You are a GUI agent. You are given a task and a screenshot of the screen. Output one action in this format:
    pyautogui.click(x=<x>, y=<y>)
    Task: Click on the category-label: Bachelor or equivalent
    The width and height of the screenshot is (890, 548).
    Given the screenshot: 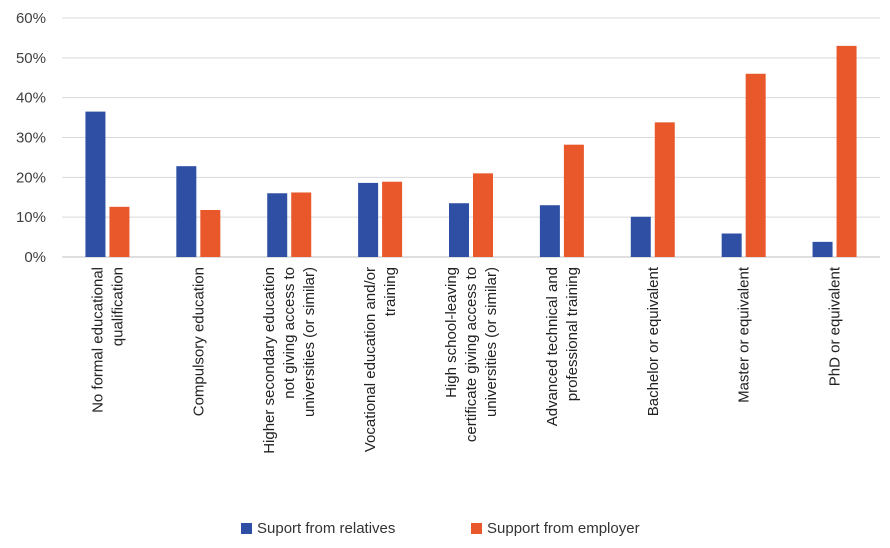 What is the action you would take?
    pyautogui.click(x=653, y=341)
    